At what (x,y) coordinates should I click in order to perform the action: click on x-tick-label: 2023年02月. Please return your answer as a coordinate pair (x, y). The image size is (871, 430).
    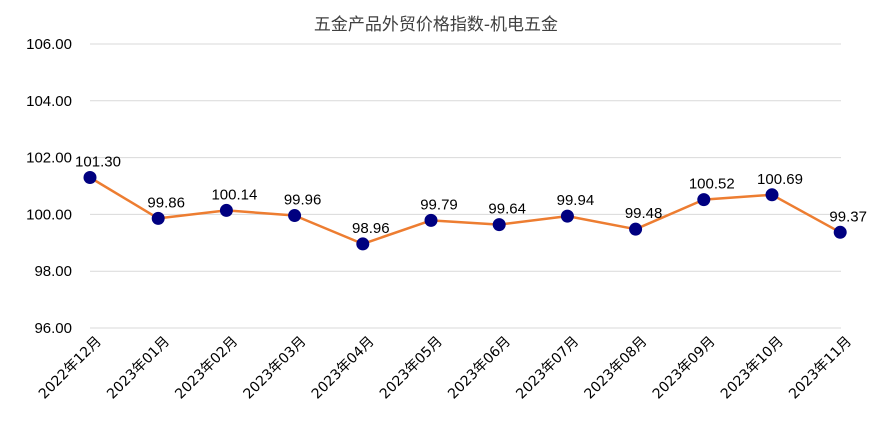
    Looking at the image, I should click on (206, 368).